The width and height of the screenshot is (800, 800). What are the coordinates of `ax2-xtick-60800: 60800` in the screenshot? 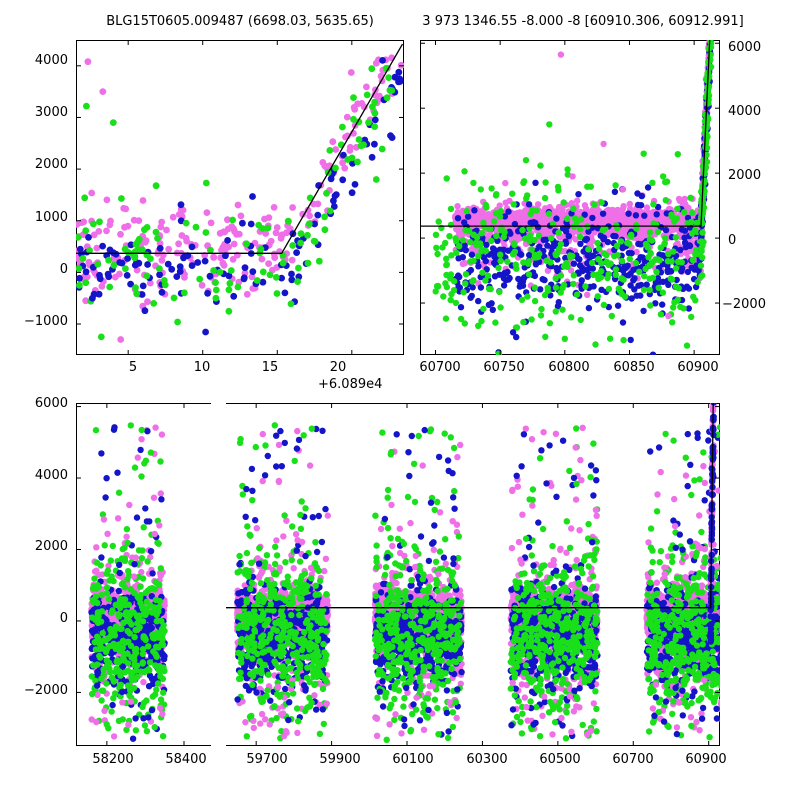 It's located at (569, 367).